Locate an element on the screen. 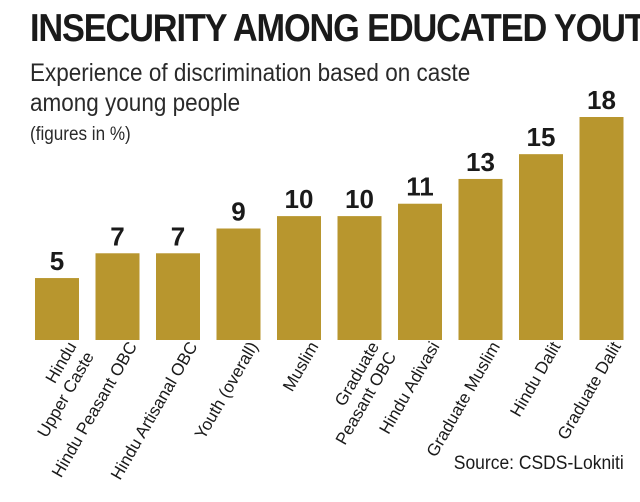  data-label: 18 is located at coordinates (601, 100).